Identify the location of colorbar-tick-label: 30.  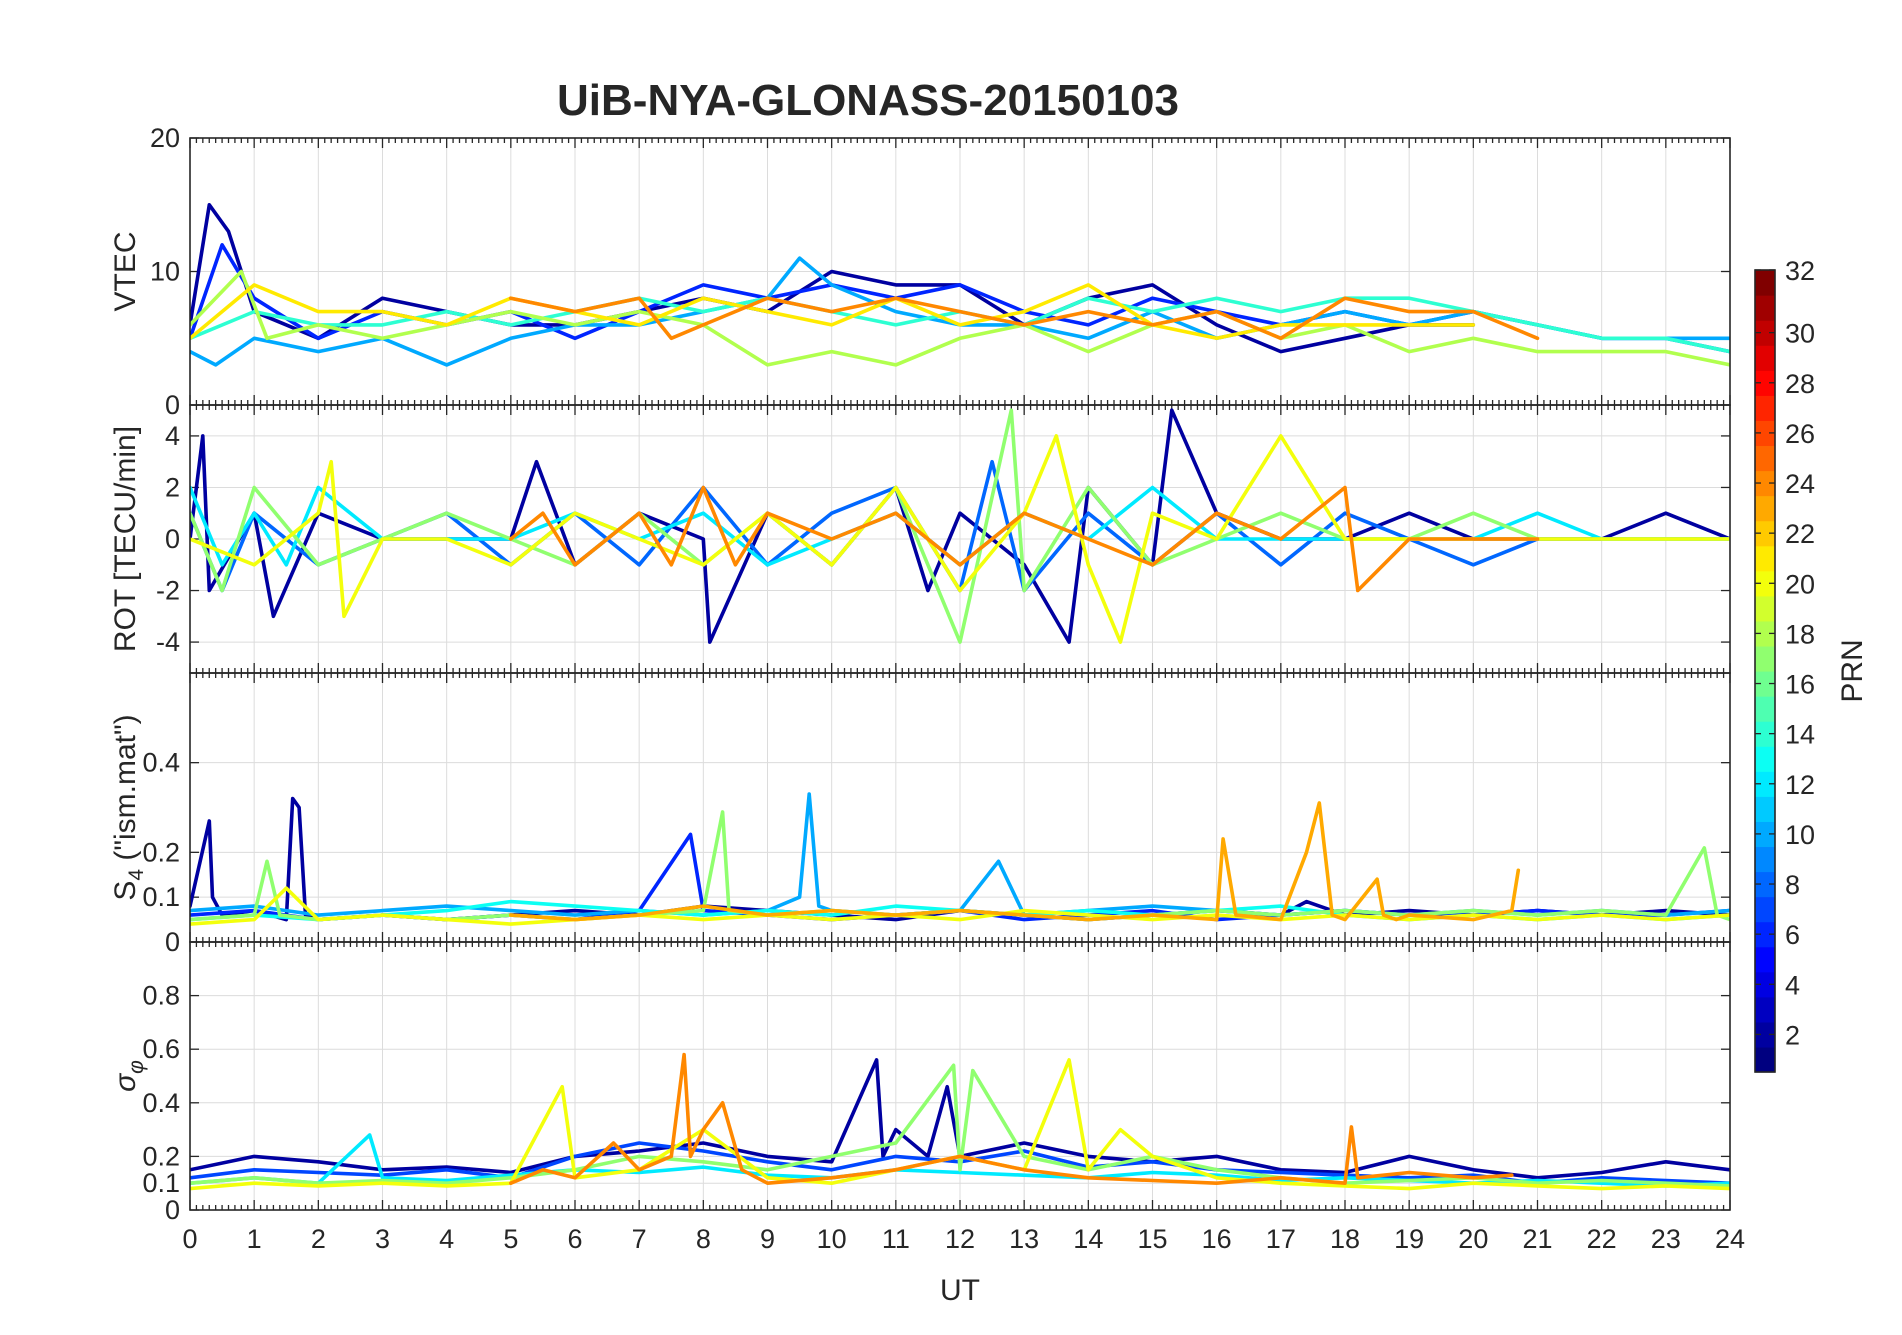
(1800, 334).